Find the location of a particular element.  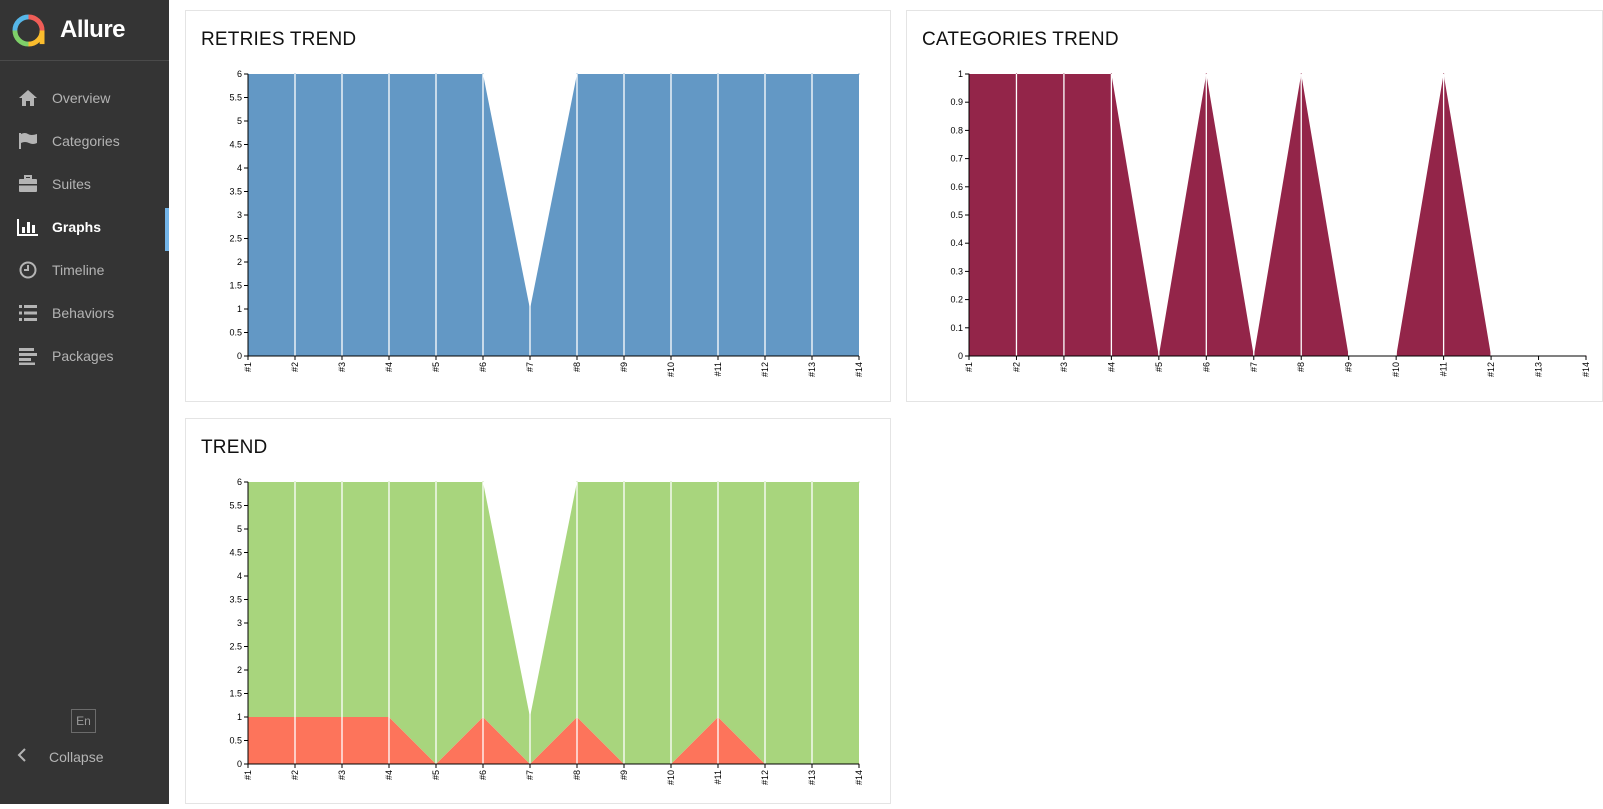

sidebar-item-label: Behaviors is located at coordinates (83, 312).